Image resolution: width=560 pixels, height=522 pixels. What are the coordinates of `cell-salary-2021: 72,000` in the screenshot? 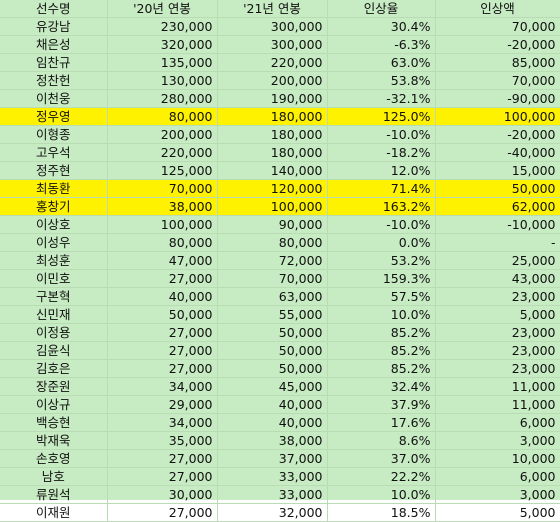 It's located at (272, 260).